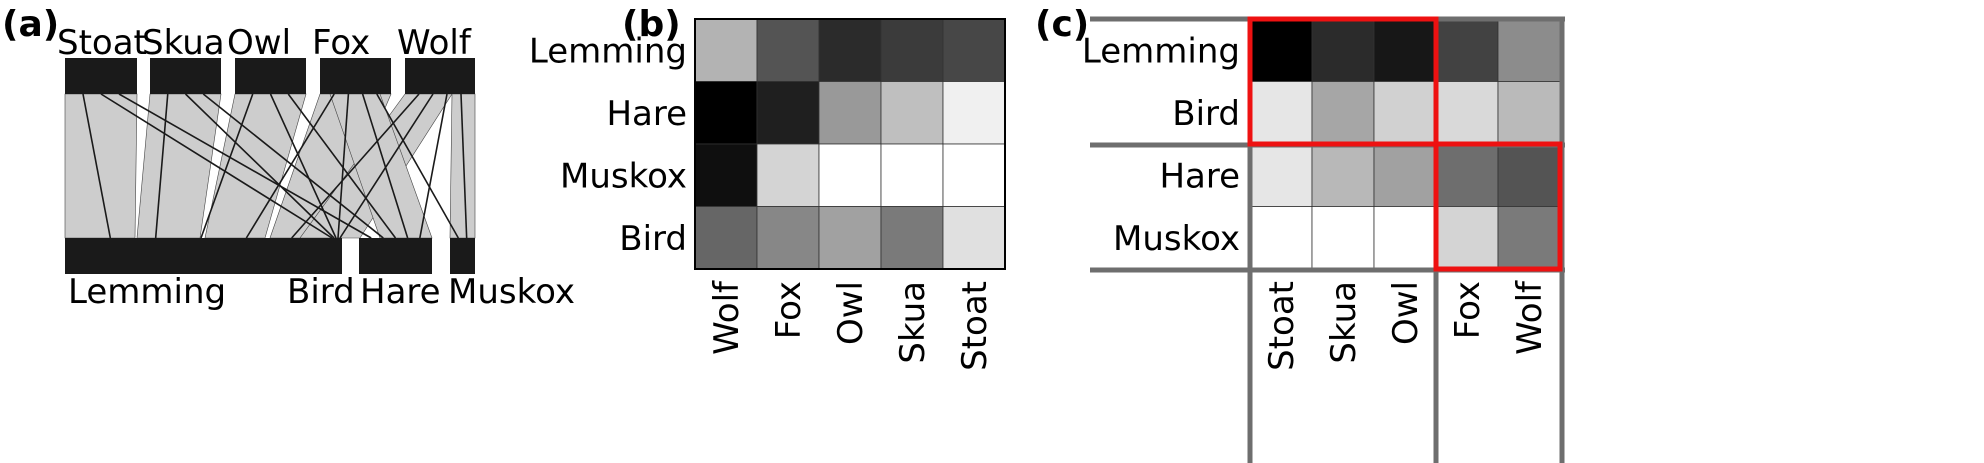 Image resolution: width=1984 pixels, height=463 pixels. Describe the element at coordinates (1344, 322) in the screenshot. I see `c-col-label-skua: Skua` at that location.